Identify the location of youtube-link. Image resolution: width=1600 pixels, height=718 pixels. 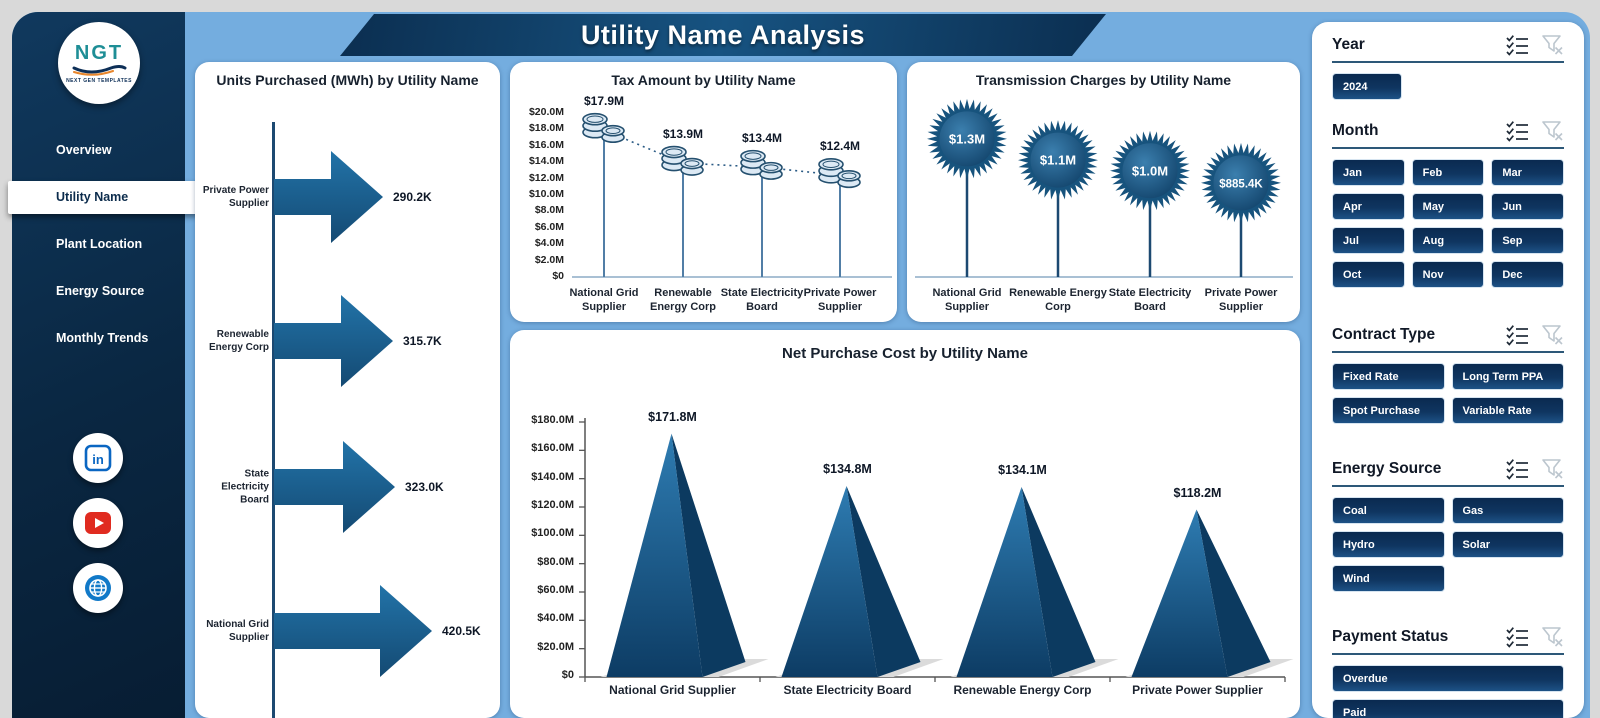
(98, 523).